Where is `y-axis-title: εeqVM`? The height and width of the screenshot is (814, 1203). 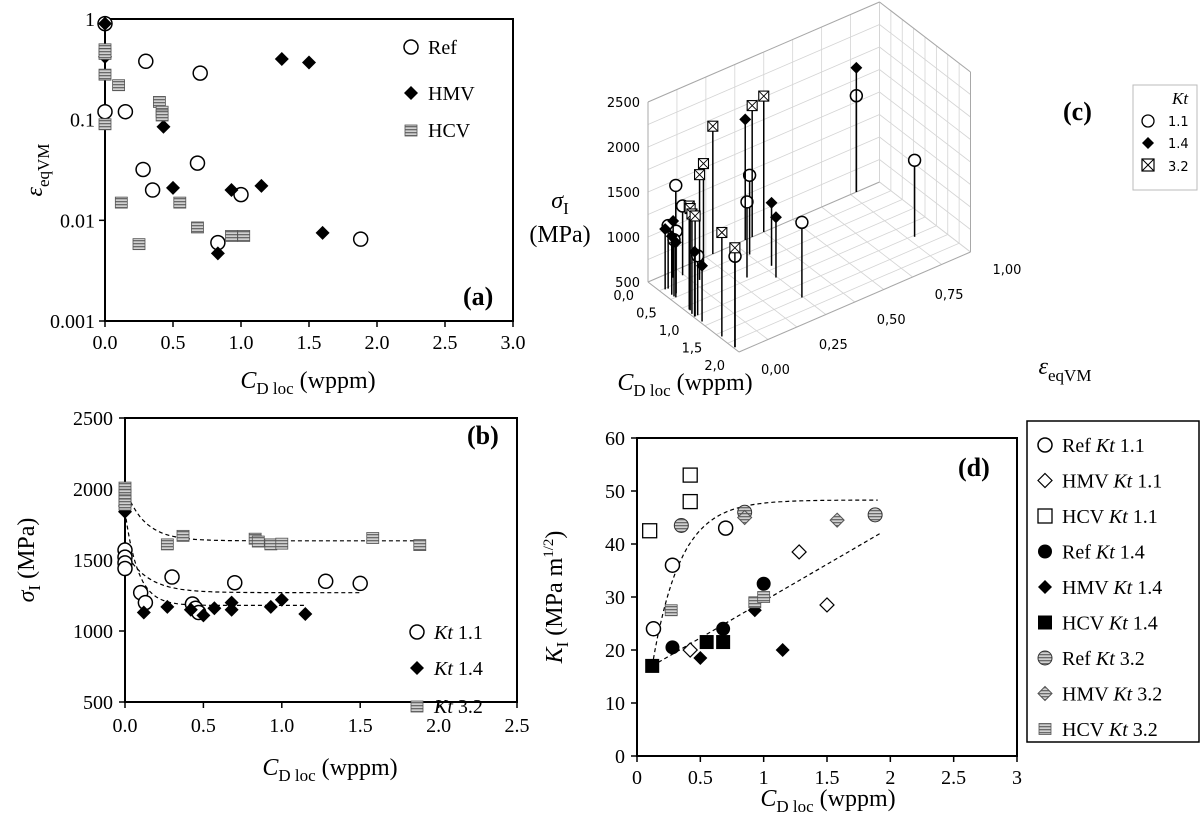
y-axis-title: εeqVM is located at coordinates (37, 170).